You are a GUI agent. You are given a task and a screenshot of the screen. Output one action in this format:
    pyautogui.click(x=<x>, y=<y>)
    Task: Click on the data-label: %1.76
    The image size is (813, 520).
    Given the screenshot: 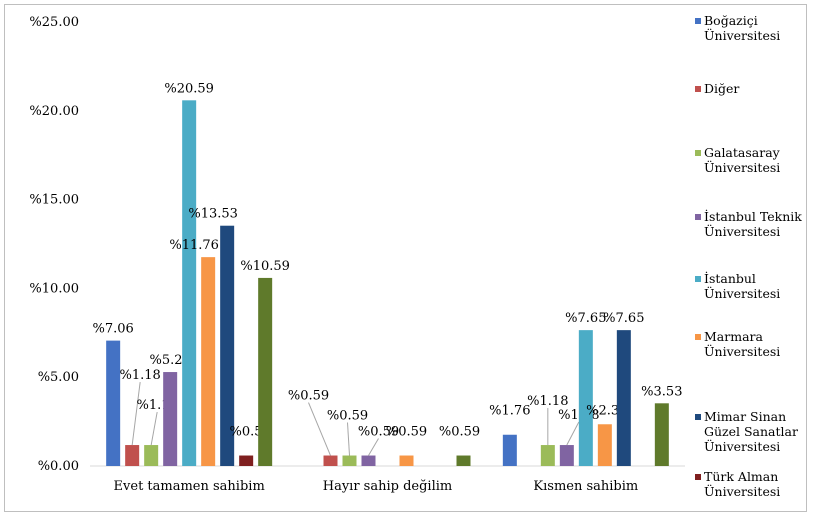 What is the action you would take?
    pyautogui.click(x=509, y=411)
    